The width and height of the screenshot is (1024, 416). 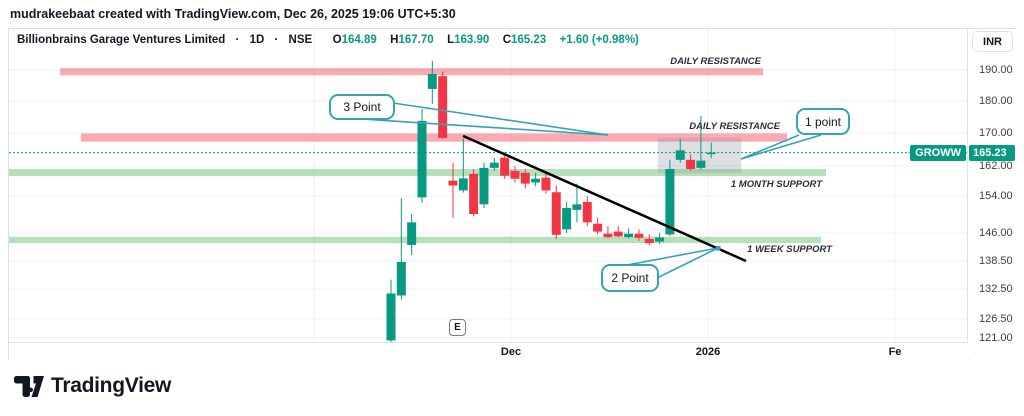 What do you see at coordinates (996, 261) in the screenshot?
I see `price-tick-label: 138.50` at bounding box center [996, 261].